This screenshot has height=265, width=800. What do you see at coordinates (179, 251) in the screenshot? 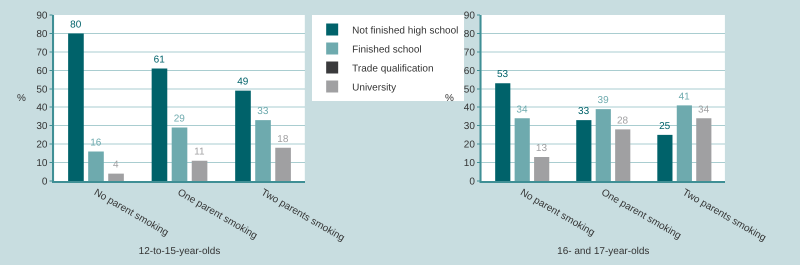
I see `x-axis-title: 12-to-15-year-olds` at bounding box center [179, 251].